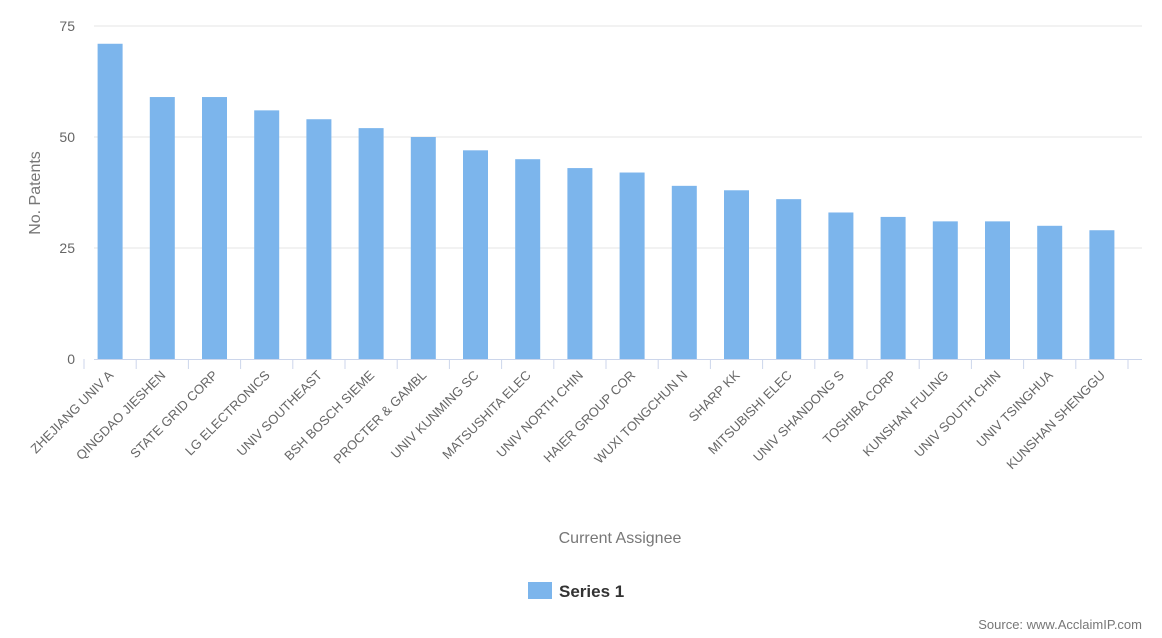 The height and width of the screenshot is (638, 1162). What do you see at coordinates (539, 414) in the screenshot?
I see `x-tick-label: UNIV NORTH CHIN` at bounding box center [539, 414].